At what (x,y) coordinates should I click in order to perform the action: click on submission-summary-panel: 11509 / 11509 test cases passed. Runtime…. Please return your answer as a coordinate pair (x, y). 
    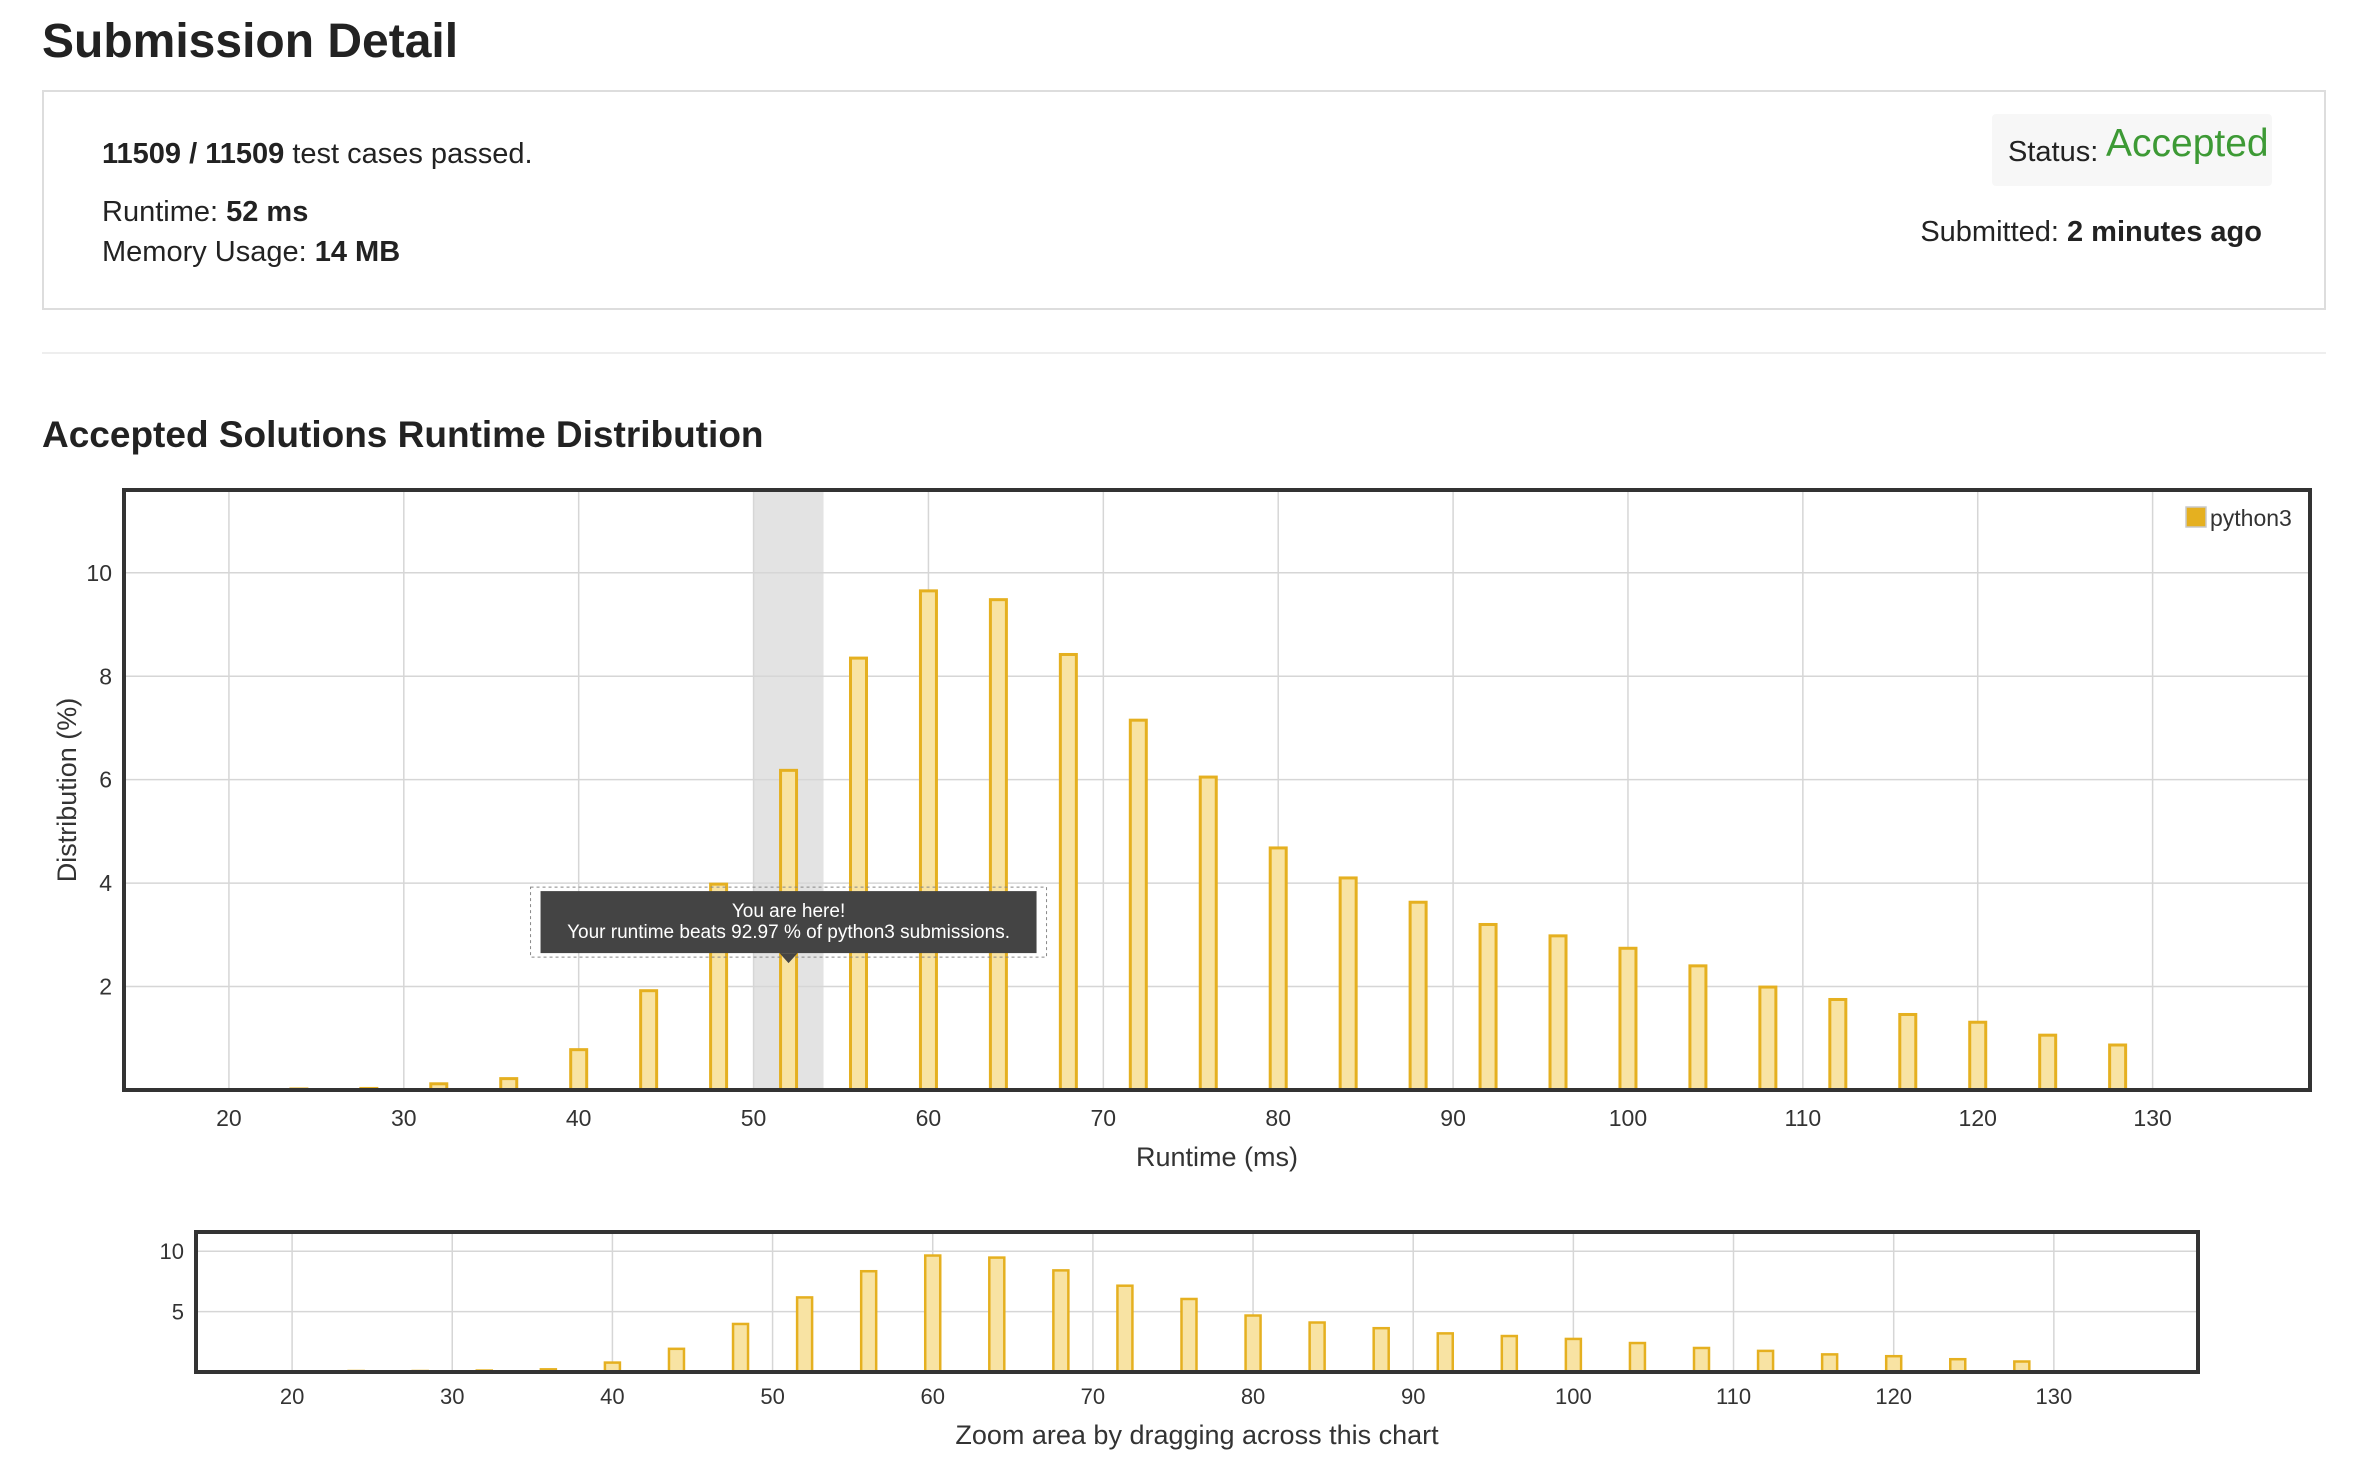
    Looking at the image, I should click on (1184, 200).